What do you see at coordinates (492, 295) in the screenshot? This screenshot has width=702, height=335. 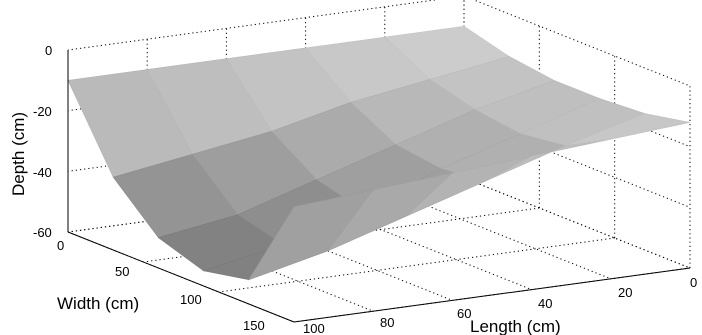 I see `x-axis-line` at bounding box center [492, 295].